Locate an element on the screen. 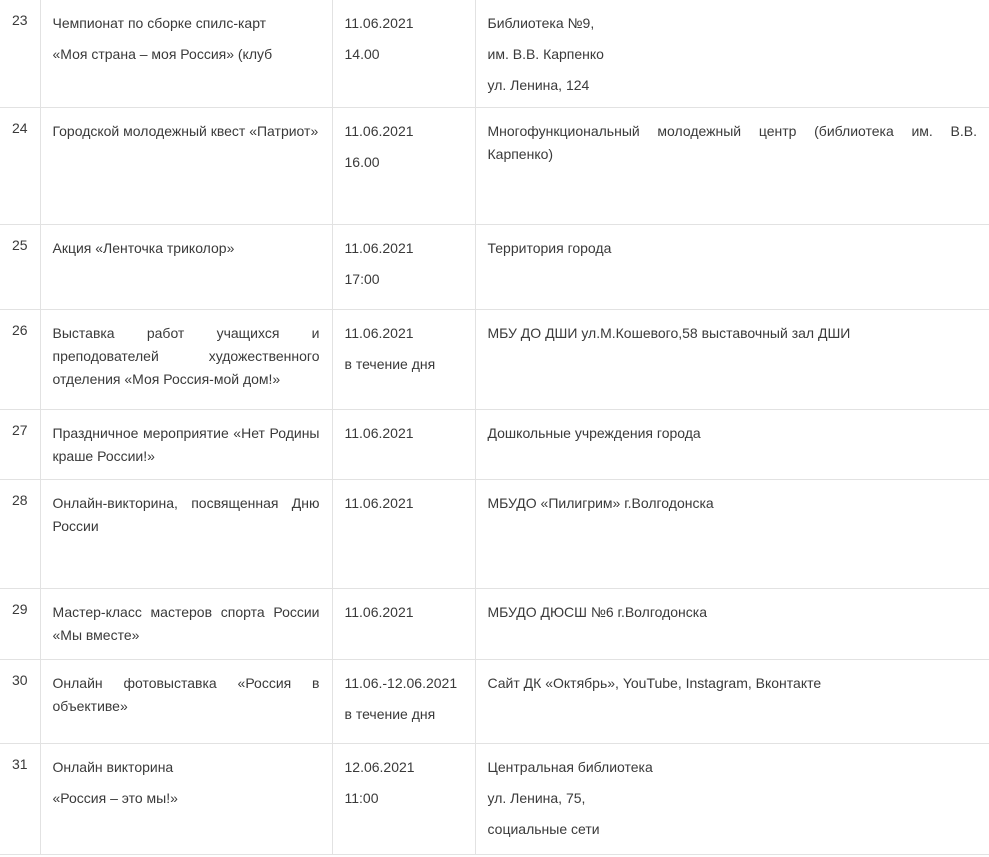 This screenshot has height=857, width=989. event-location-paragraph: Библиотека №9, is located at coordinates (541, 23).